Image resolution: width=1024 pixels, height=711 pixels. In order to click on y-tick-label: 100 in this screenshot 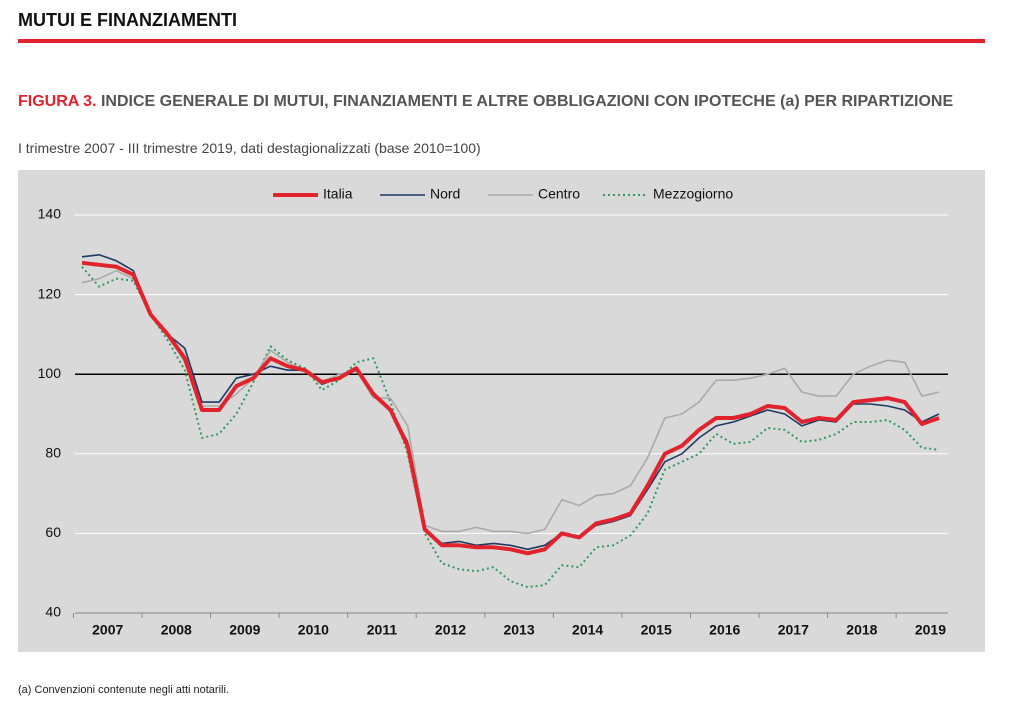, I will do `click(50, 373)`.